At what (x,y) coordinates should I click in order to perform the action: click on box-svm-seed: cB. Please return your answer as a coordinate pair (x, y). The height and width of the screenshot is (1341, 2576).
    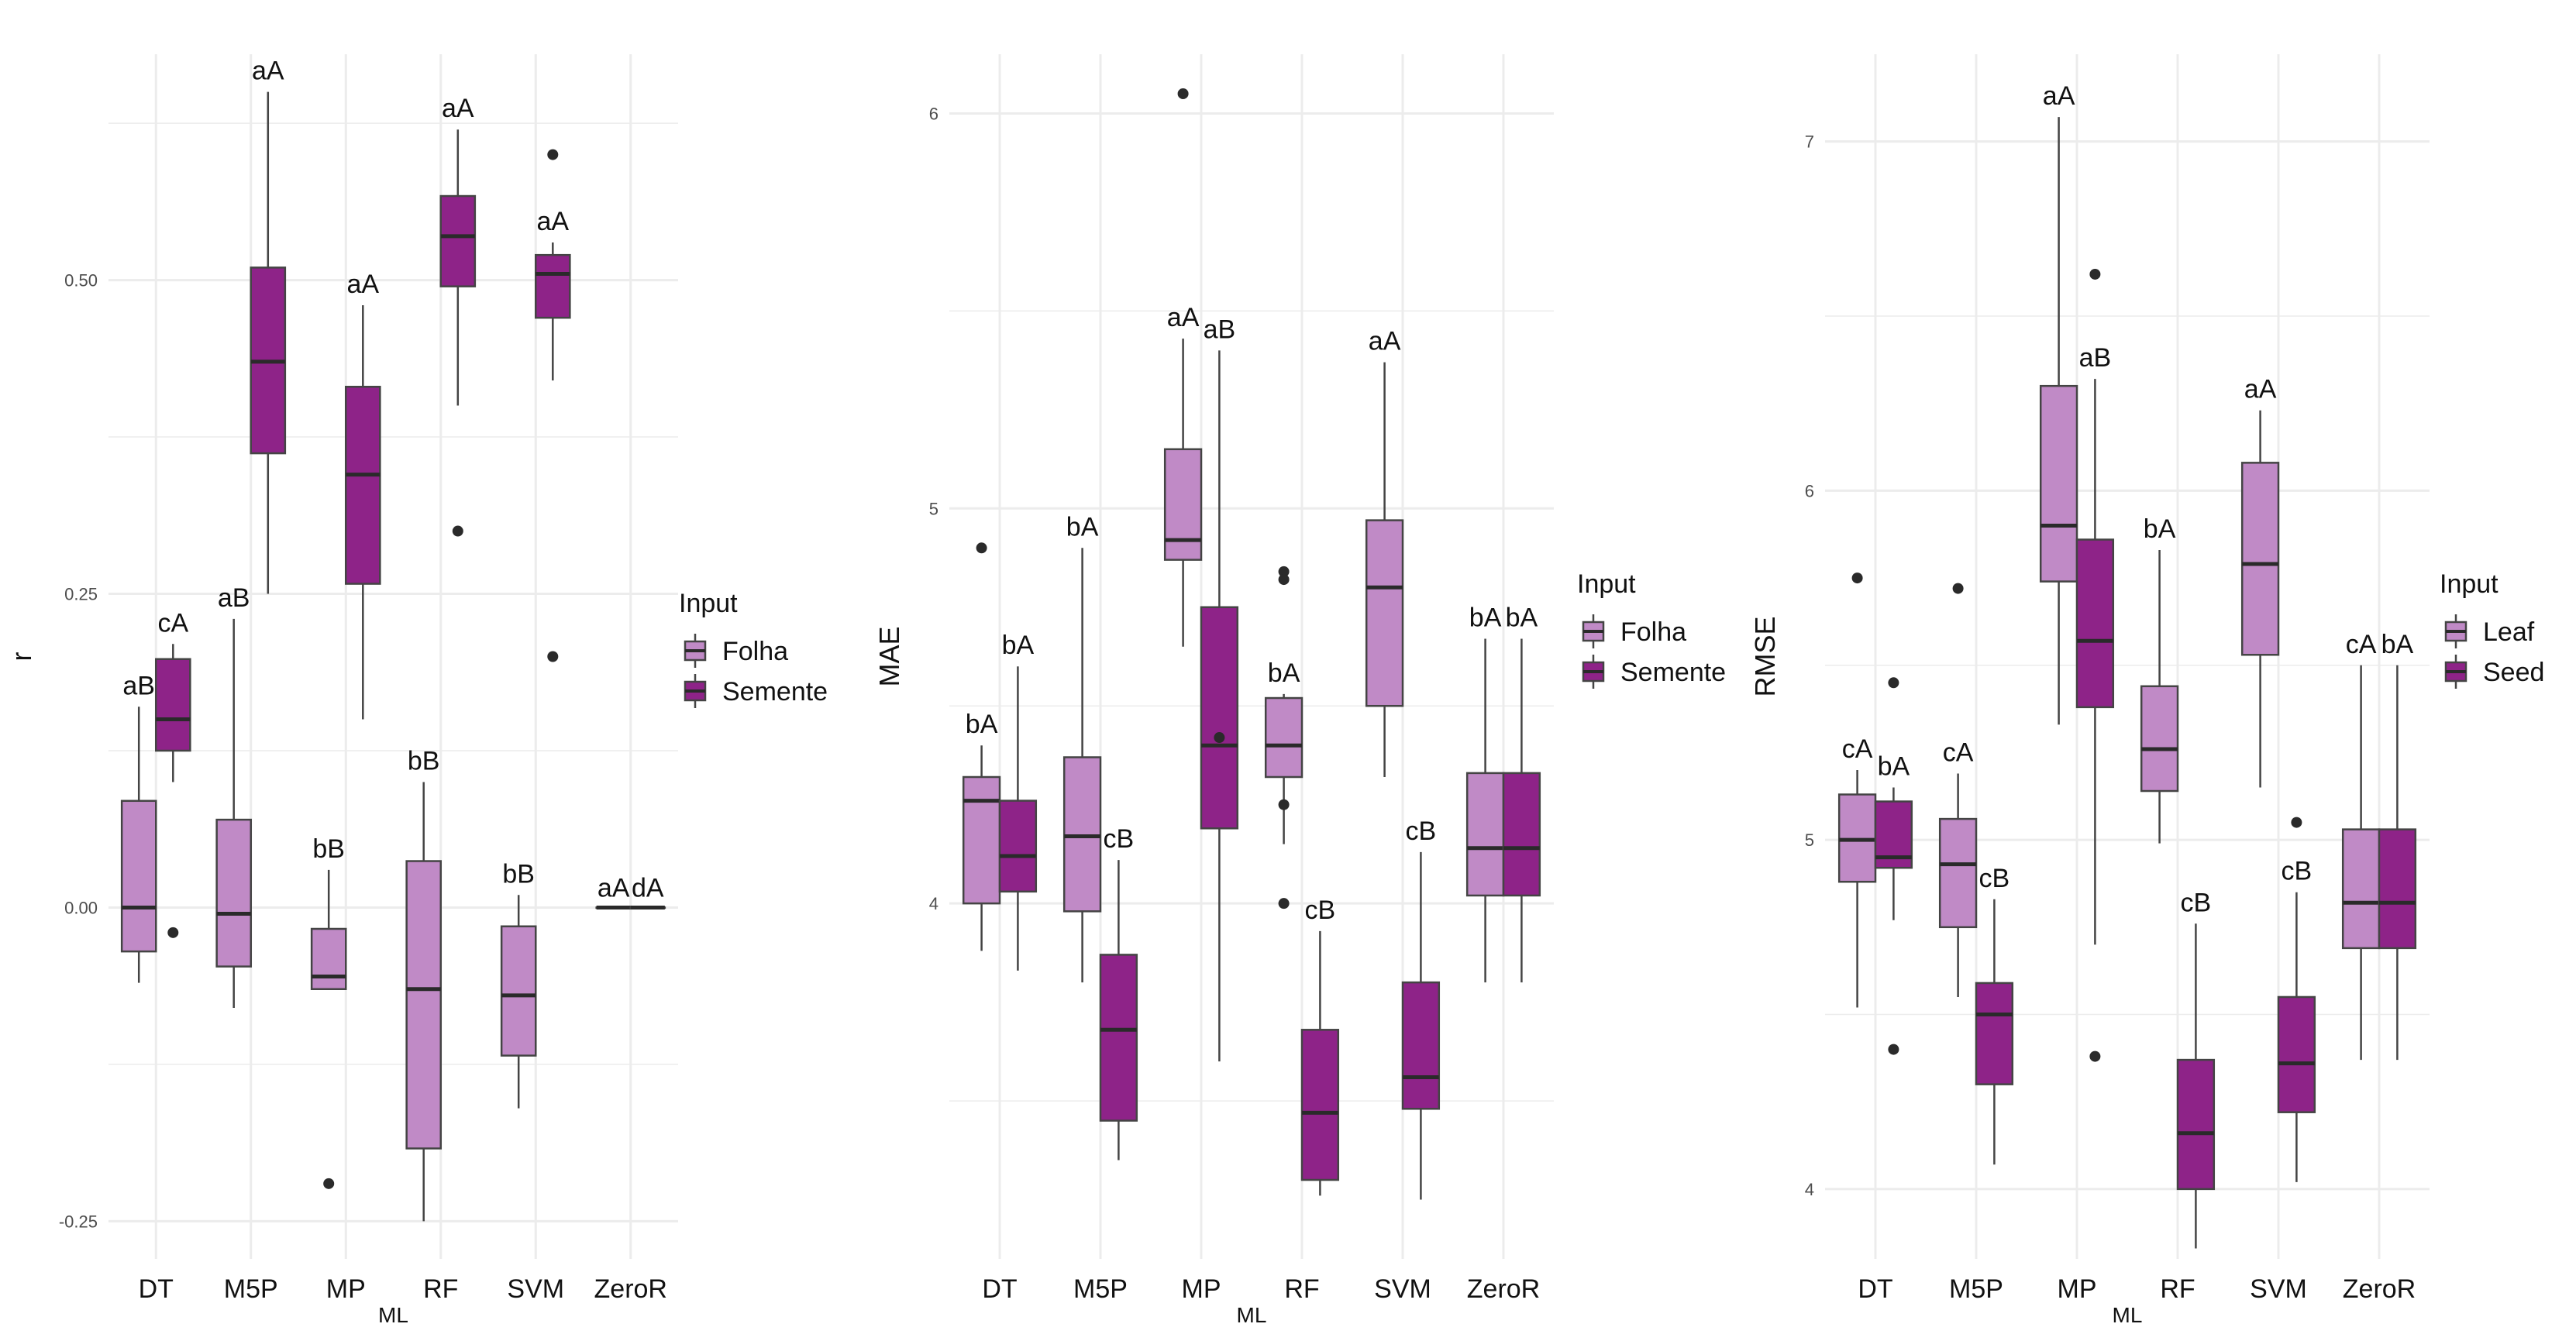
    Looking at the image, I should click on (2296, 999).